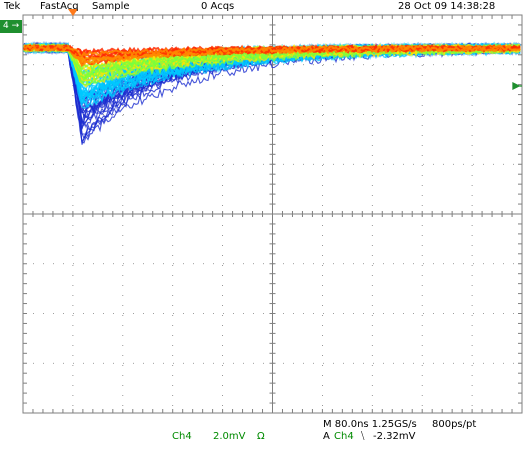 The image size is (525, 452). Describe the element at coordinates (454, 424) in the screenshot. I see `resolution-readout: 800ps/pt` at that location.